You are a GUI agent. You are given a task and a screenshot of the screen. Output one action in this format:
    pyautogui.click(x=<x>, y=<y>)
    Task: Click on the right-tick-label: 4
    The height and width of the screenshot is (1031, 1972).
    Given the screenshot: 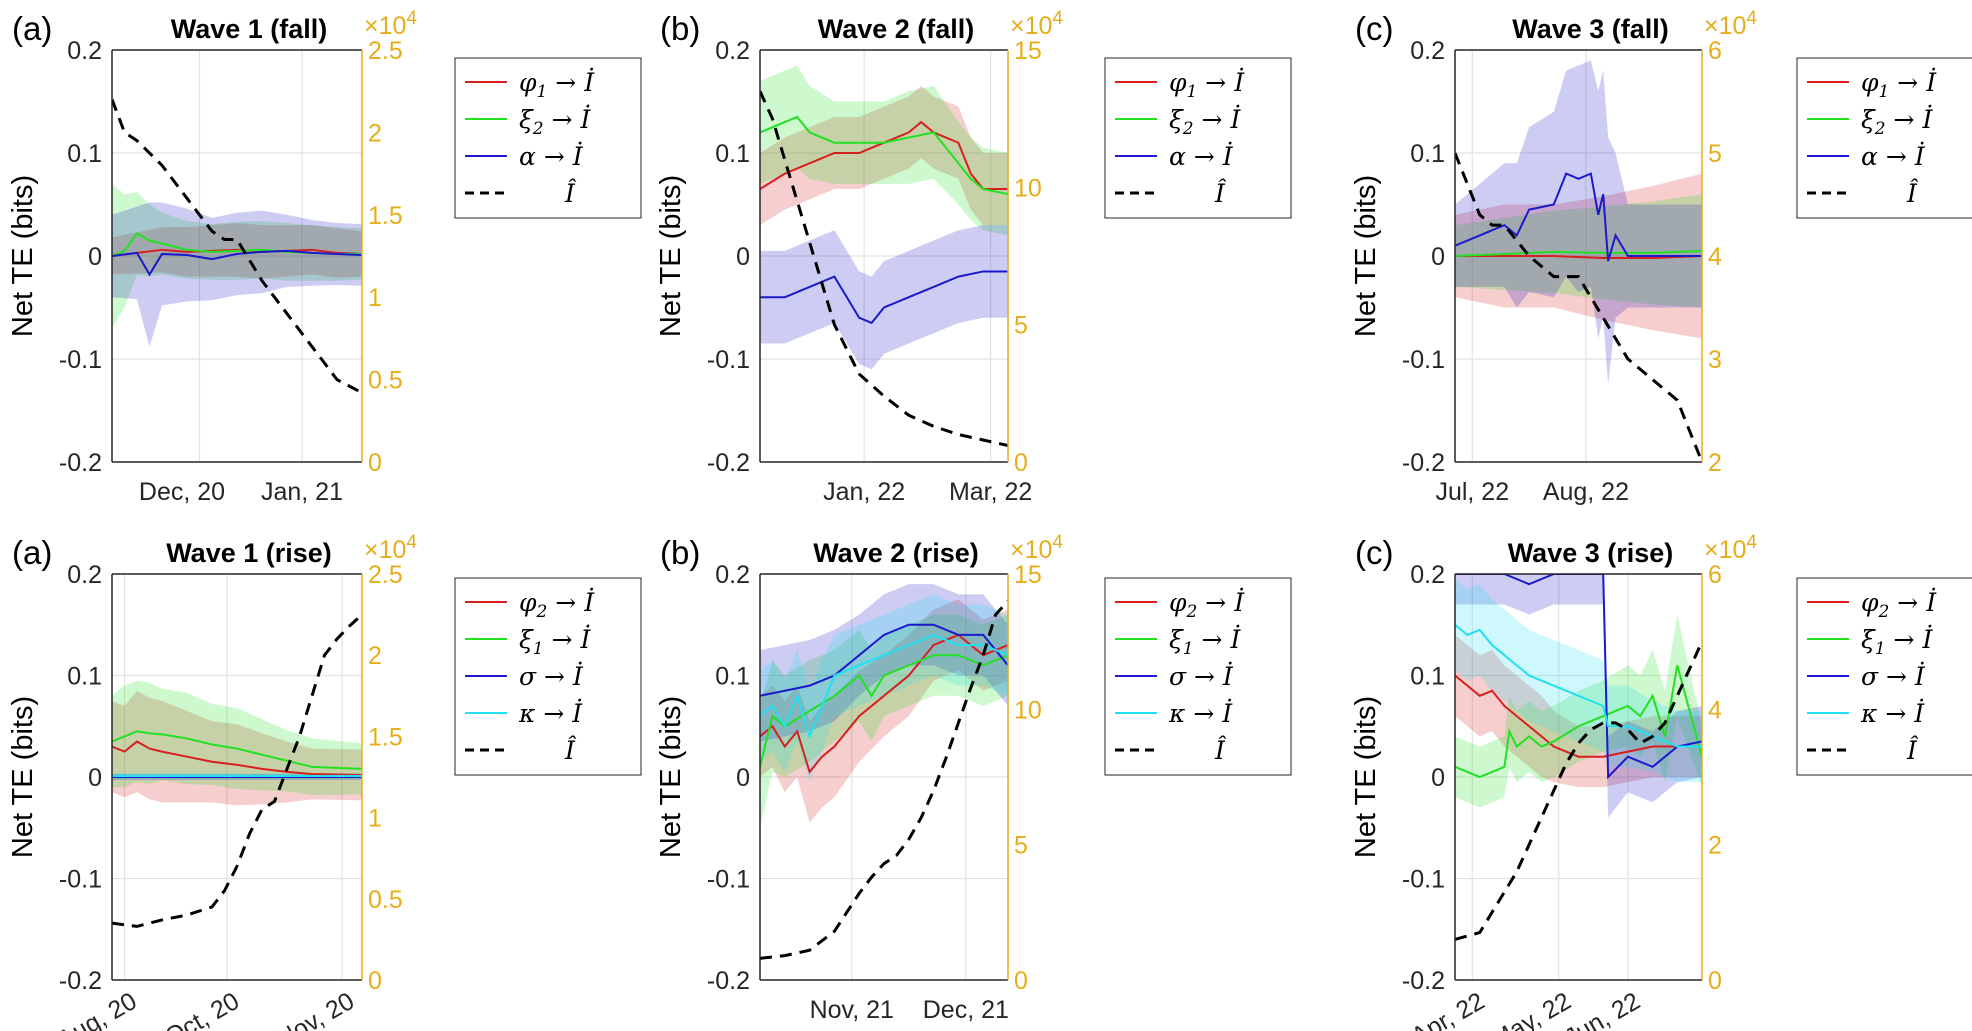 What is the action you would take?
    pyautogui.click(x=1715, y=257)
    